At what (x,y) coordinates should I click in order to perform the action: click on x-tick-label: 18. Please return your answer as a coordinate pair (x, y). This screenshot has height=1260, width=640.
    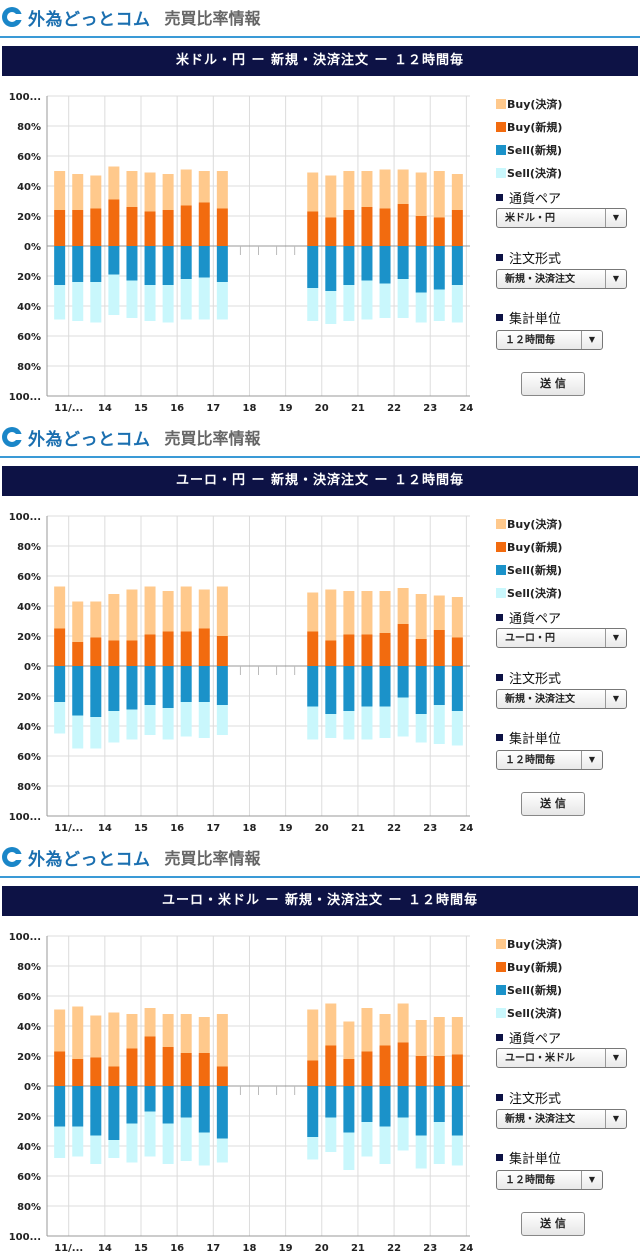
    Looking at the image, I should click on (250, 828).